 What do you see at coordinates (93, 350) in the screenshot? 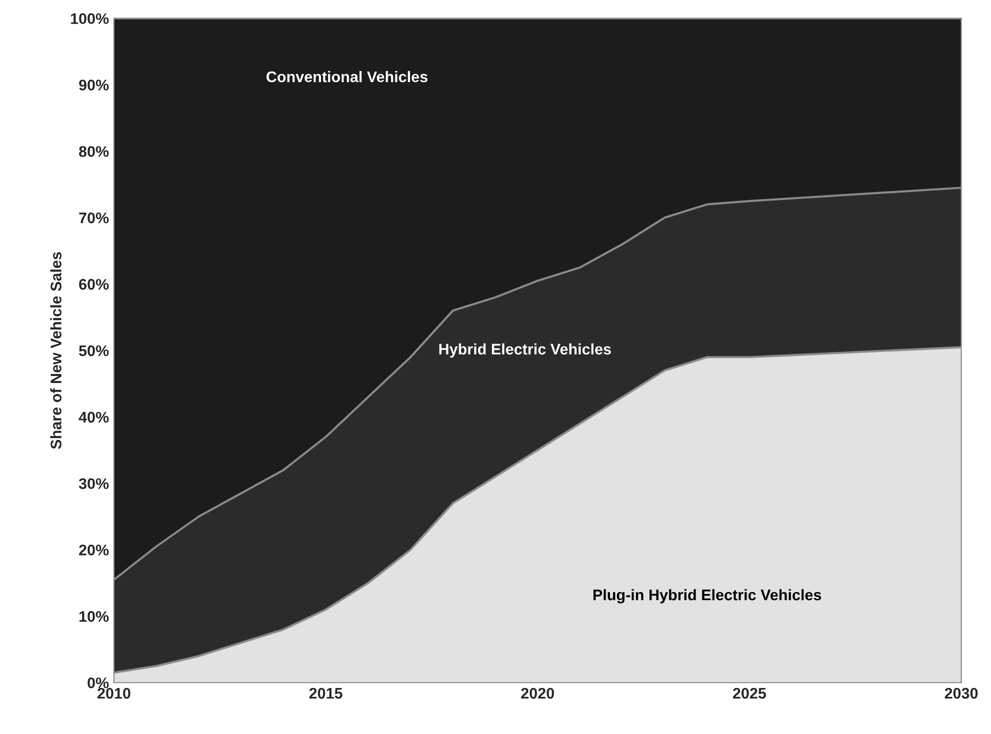
I see `y-tick-label: 50%` at bounding box center [93, 350].